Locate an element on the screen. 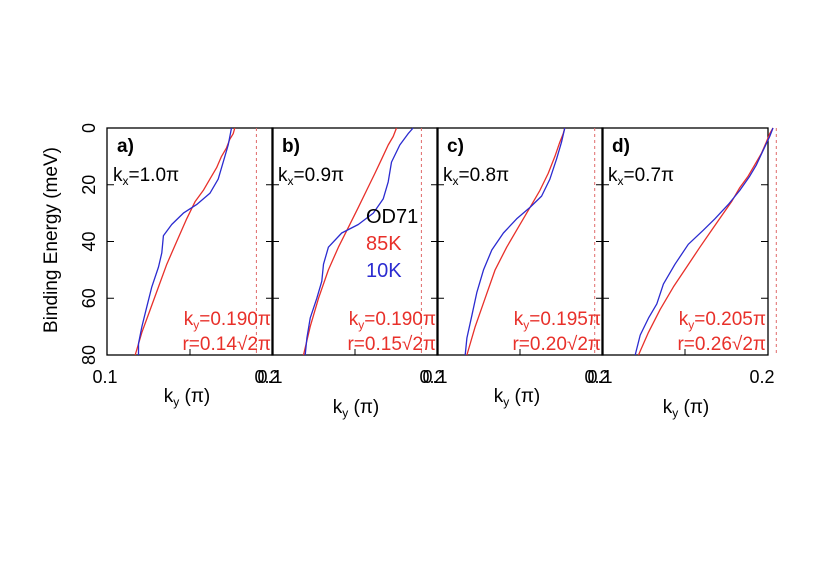 The image size is (817, 578). ky-value-label: ky=0.195π is located at coordinates (557, 320).